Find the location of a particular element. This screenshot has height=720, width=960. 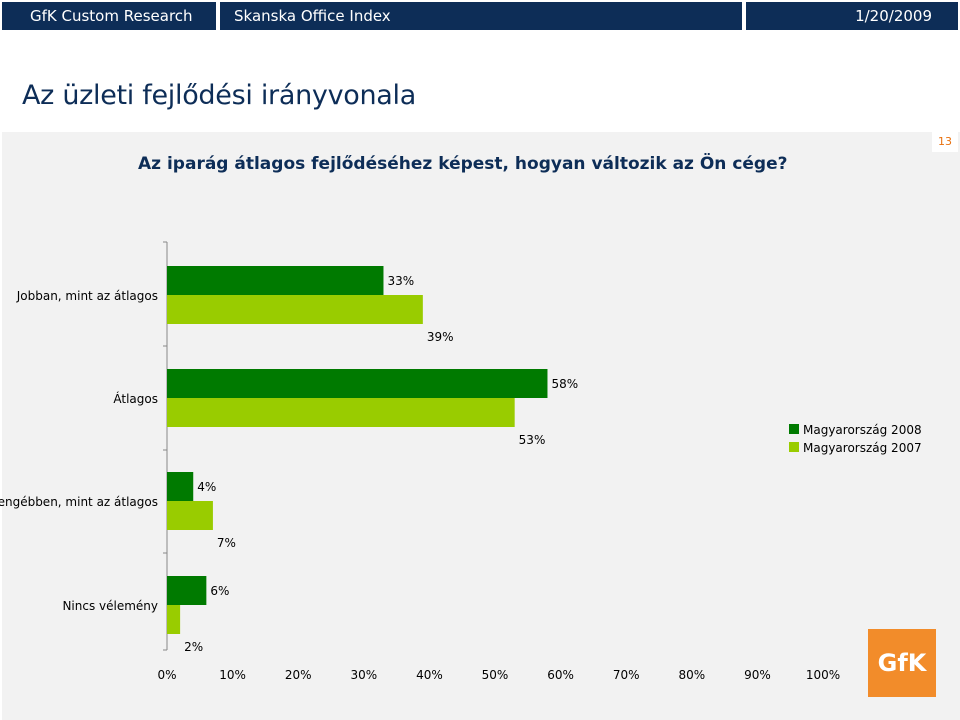

x-tick-label: 70% is located at coordinates (626, 675).